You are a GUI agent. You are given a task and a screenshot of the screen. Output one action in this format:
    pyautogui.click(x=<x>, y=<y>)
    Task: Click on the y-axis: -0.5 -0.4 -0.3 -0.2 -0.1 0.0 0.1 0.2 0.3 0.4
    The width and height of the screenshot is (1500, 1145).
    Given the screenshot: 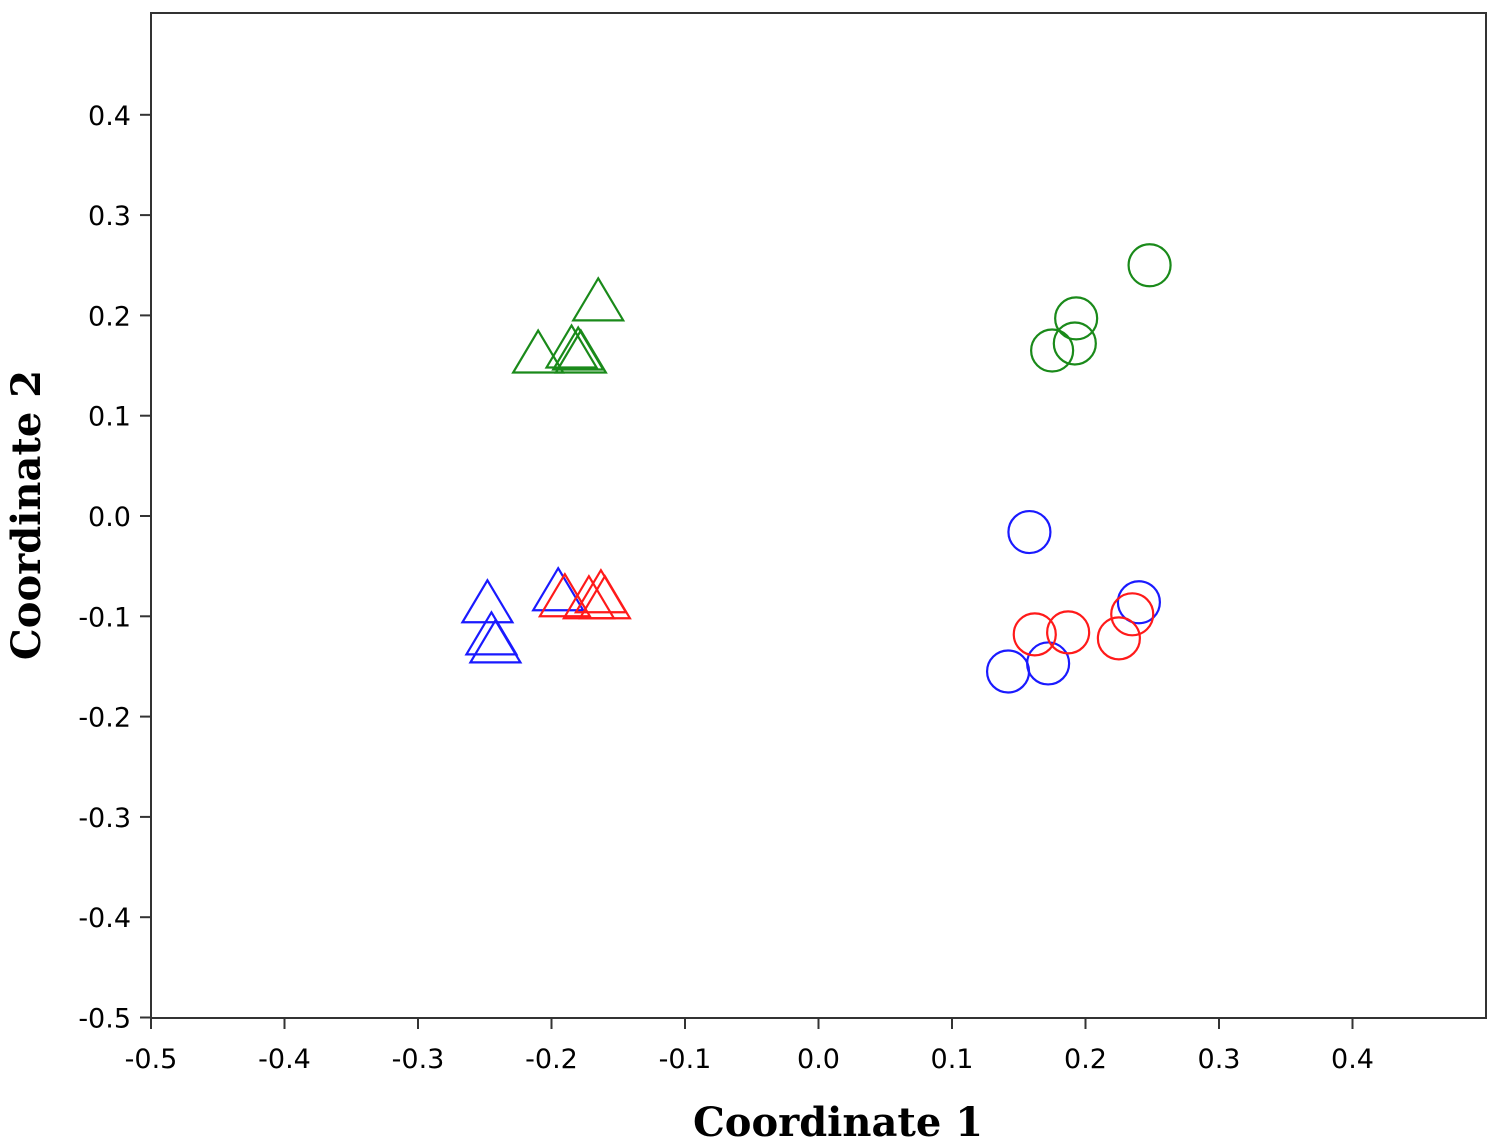 What is the action you would take?
    pyautogui.click(x=114, y=568)
    